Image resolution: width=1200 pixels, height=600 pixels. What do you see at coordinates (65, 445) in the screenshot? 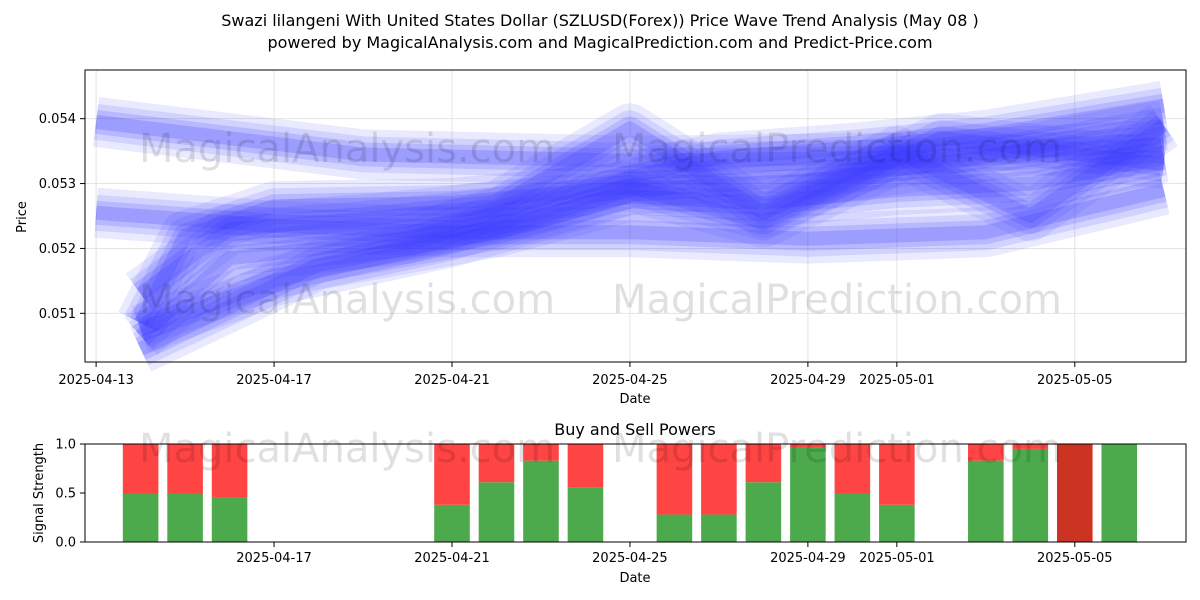
I see `bar-y-tick-label: 1.0` at bounding box center [65, 445].